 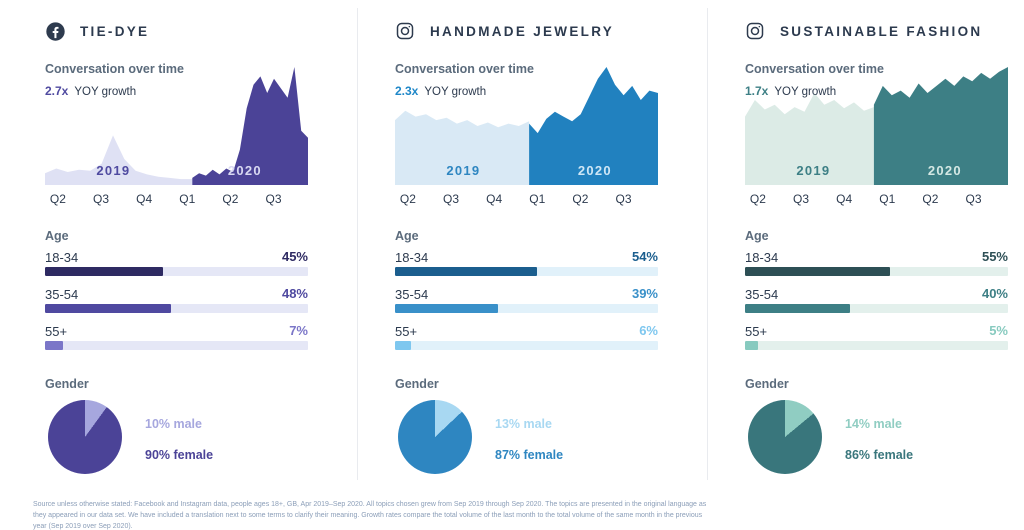 I want to click on column-header: HANDMADE JEWELRY, so click(x=504, y=31).